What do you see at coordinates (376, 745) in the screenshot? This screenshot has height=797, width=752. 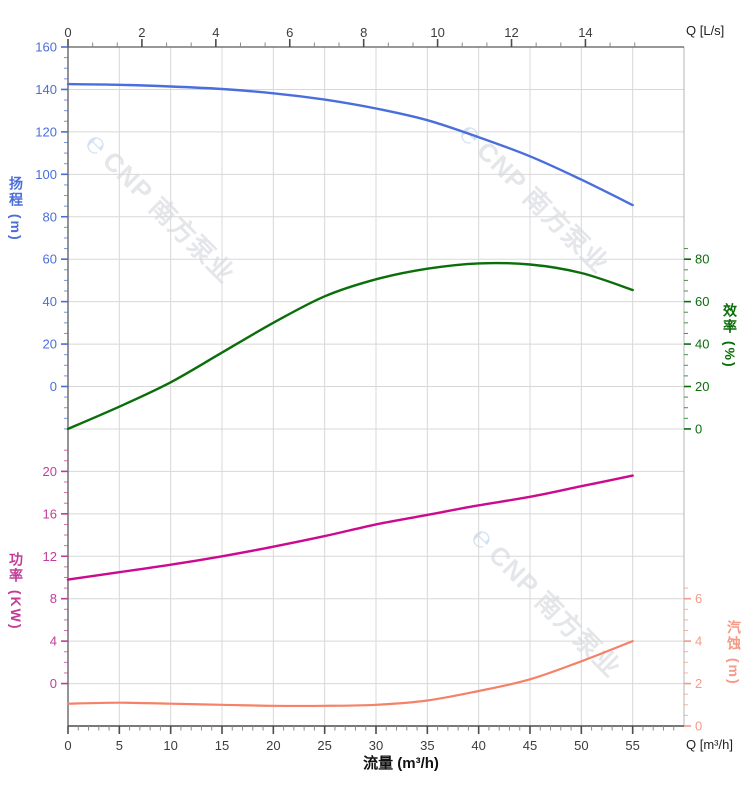 I see `tick-label: 30` at bounding box center [376, 745].